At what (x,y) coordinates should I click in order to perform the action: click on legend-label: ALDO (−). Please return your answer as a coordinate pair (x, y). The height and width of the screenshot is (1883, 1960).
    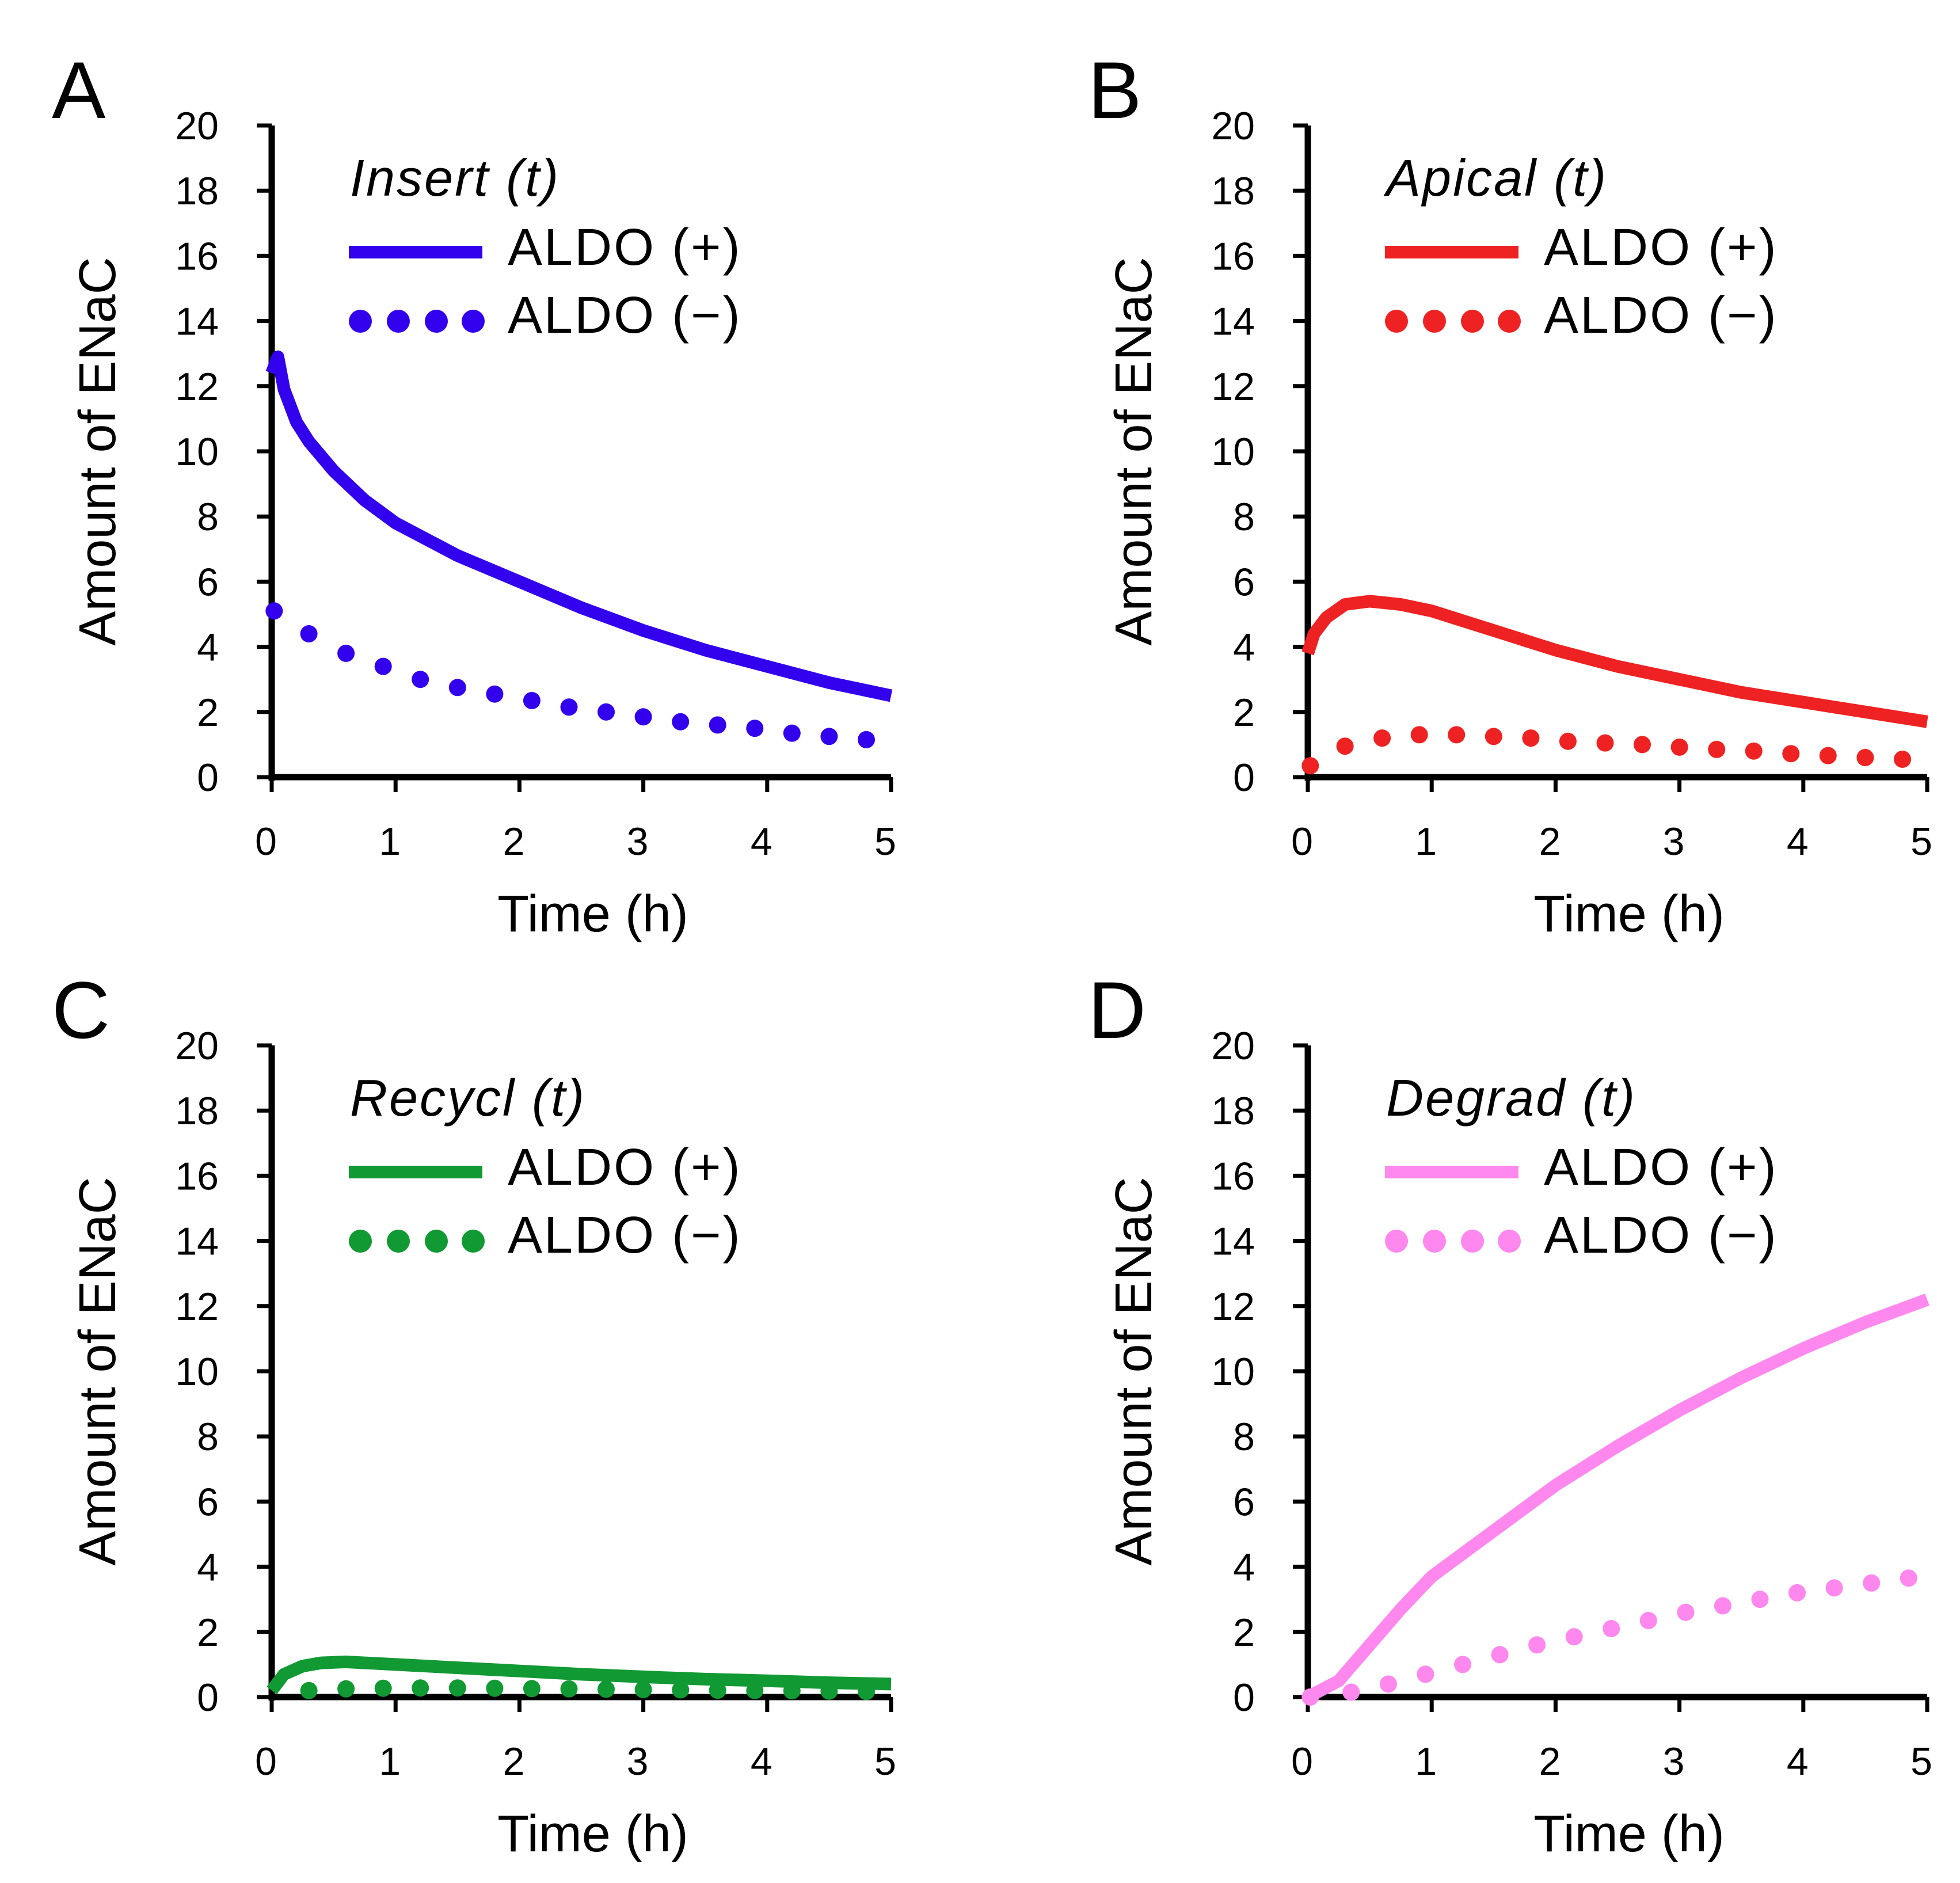
    Looking at the image, I should click on (625, 1235).